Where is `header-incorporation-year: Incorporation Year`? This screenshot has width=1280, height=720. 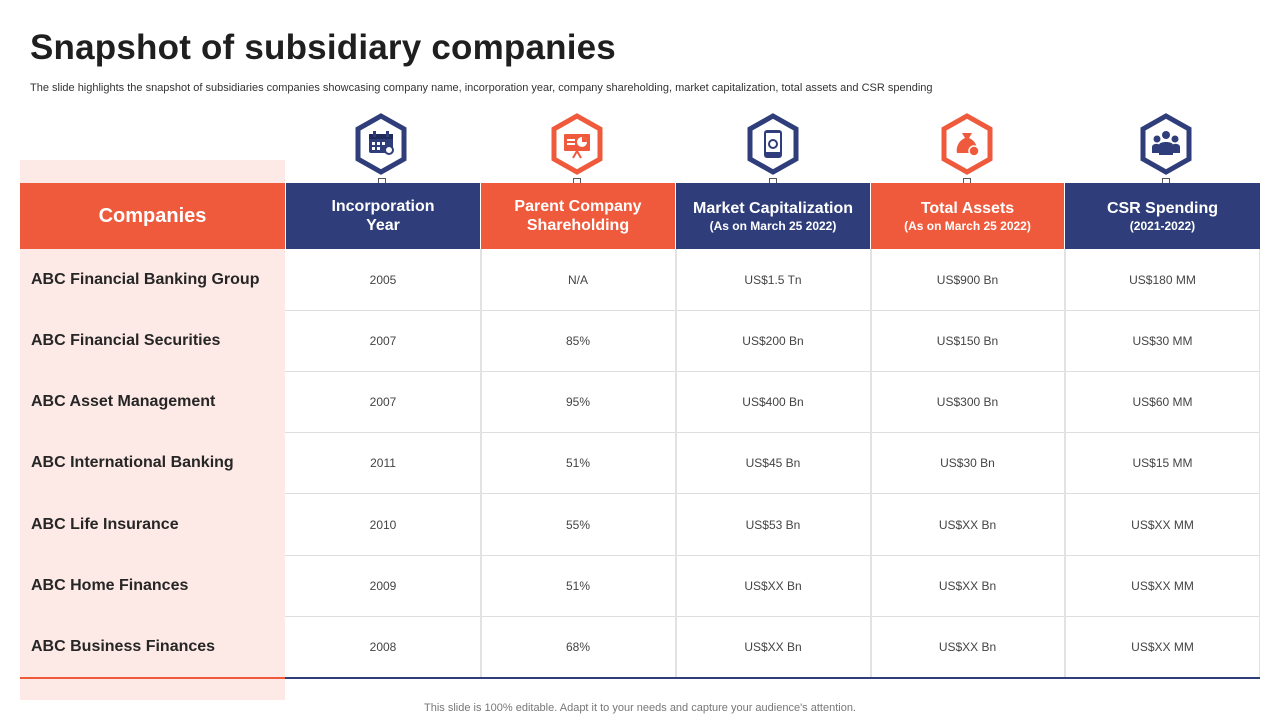
header-incorporation-year: Incorporation Year is located at coordinates (383, 216).